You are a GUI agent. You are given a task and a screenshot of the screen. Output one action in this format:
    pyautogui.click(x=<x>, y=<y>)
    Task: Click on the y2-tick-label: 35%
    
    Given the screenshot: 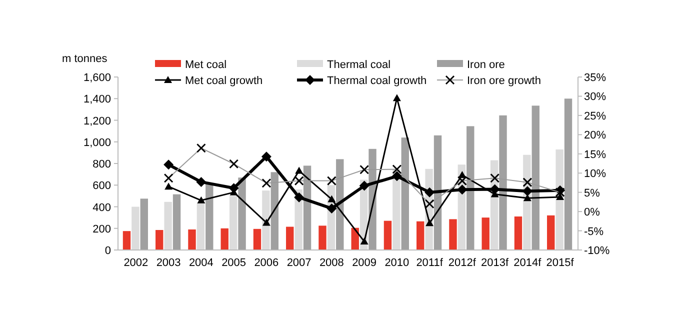 What is the action you would take?
    pyautogui.click(x=595, y=78)
    